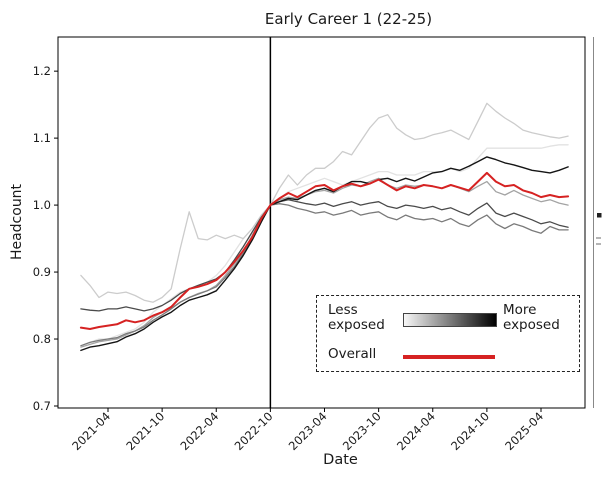 The height and width of the screenshot is (486, 602). What do you see at coordinates (42, 406) in the screenshot?
I see `y-tick-label: 0.7` at bounding box center [42, 406].